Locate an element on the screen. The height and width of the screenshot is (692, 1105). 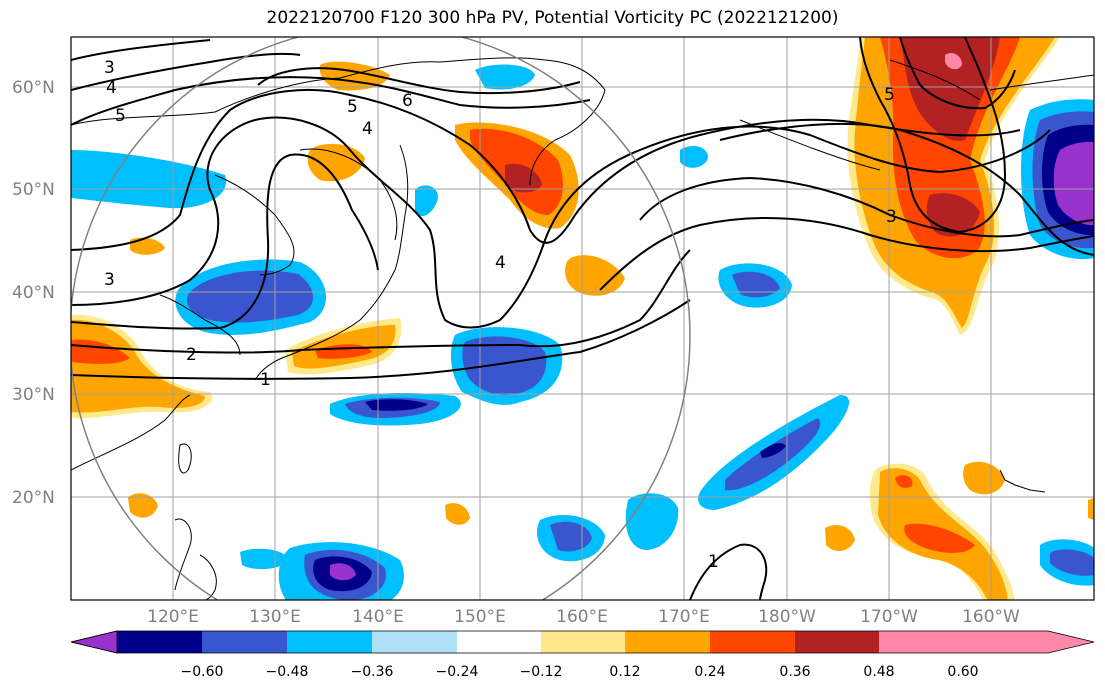
colorbar-label: −0.48 is located at coordinates (287, 672).